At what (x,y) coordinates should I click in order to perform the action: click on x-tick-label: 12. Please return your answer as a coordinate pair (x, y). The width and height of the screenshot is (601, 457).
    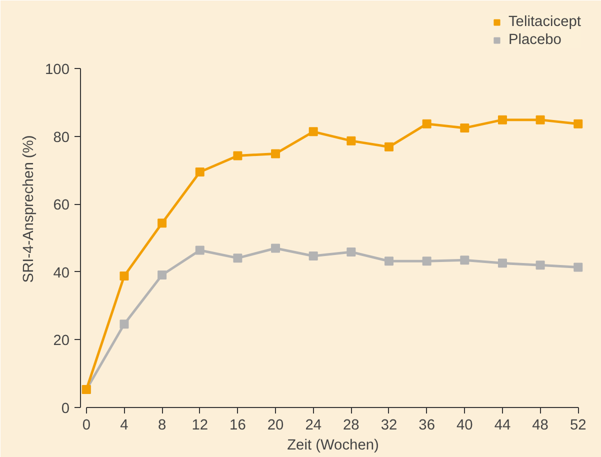
    Looking at the image, I should click on (200, 426).